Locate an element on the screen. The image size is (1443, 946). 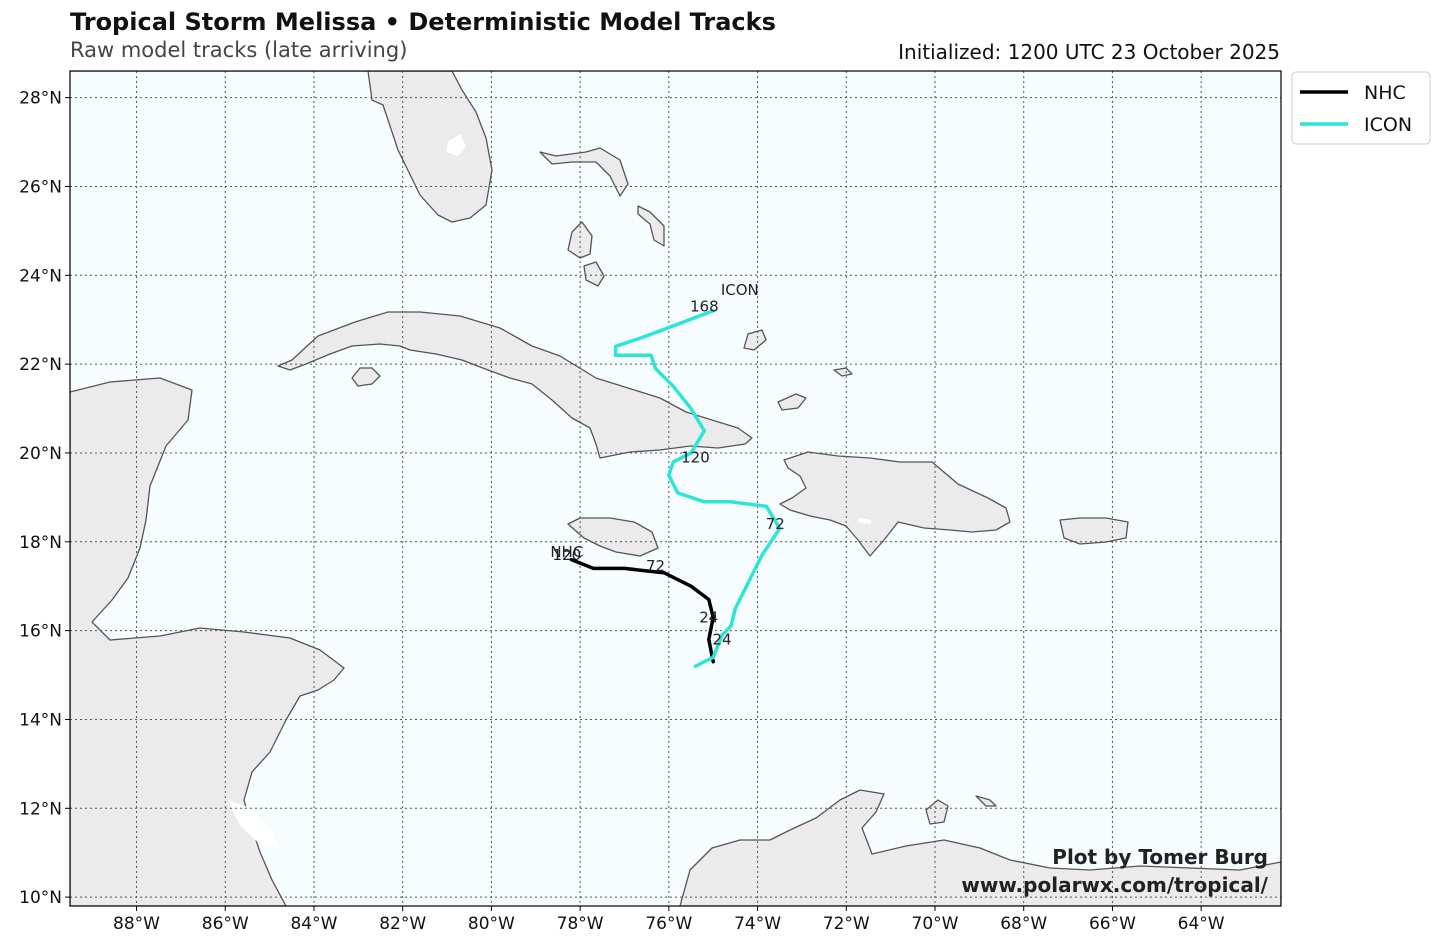
bahamas-abaco is located at coordinates (584, 172).